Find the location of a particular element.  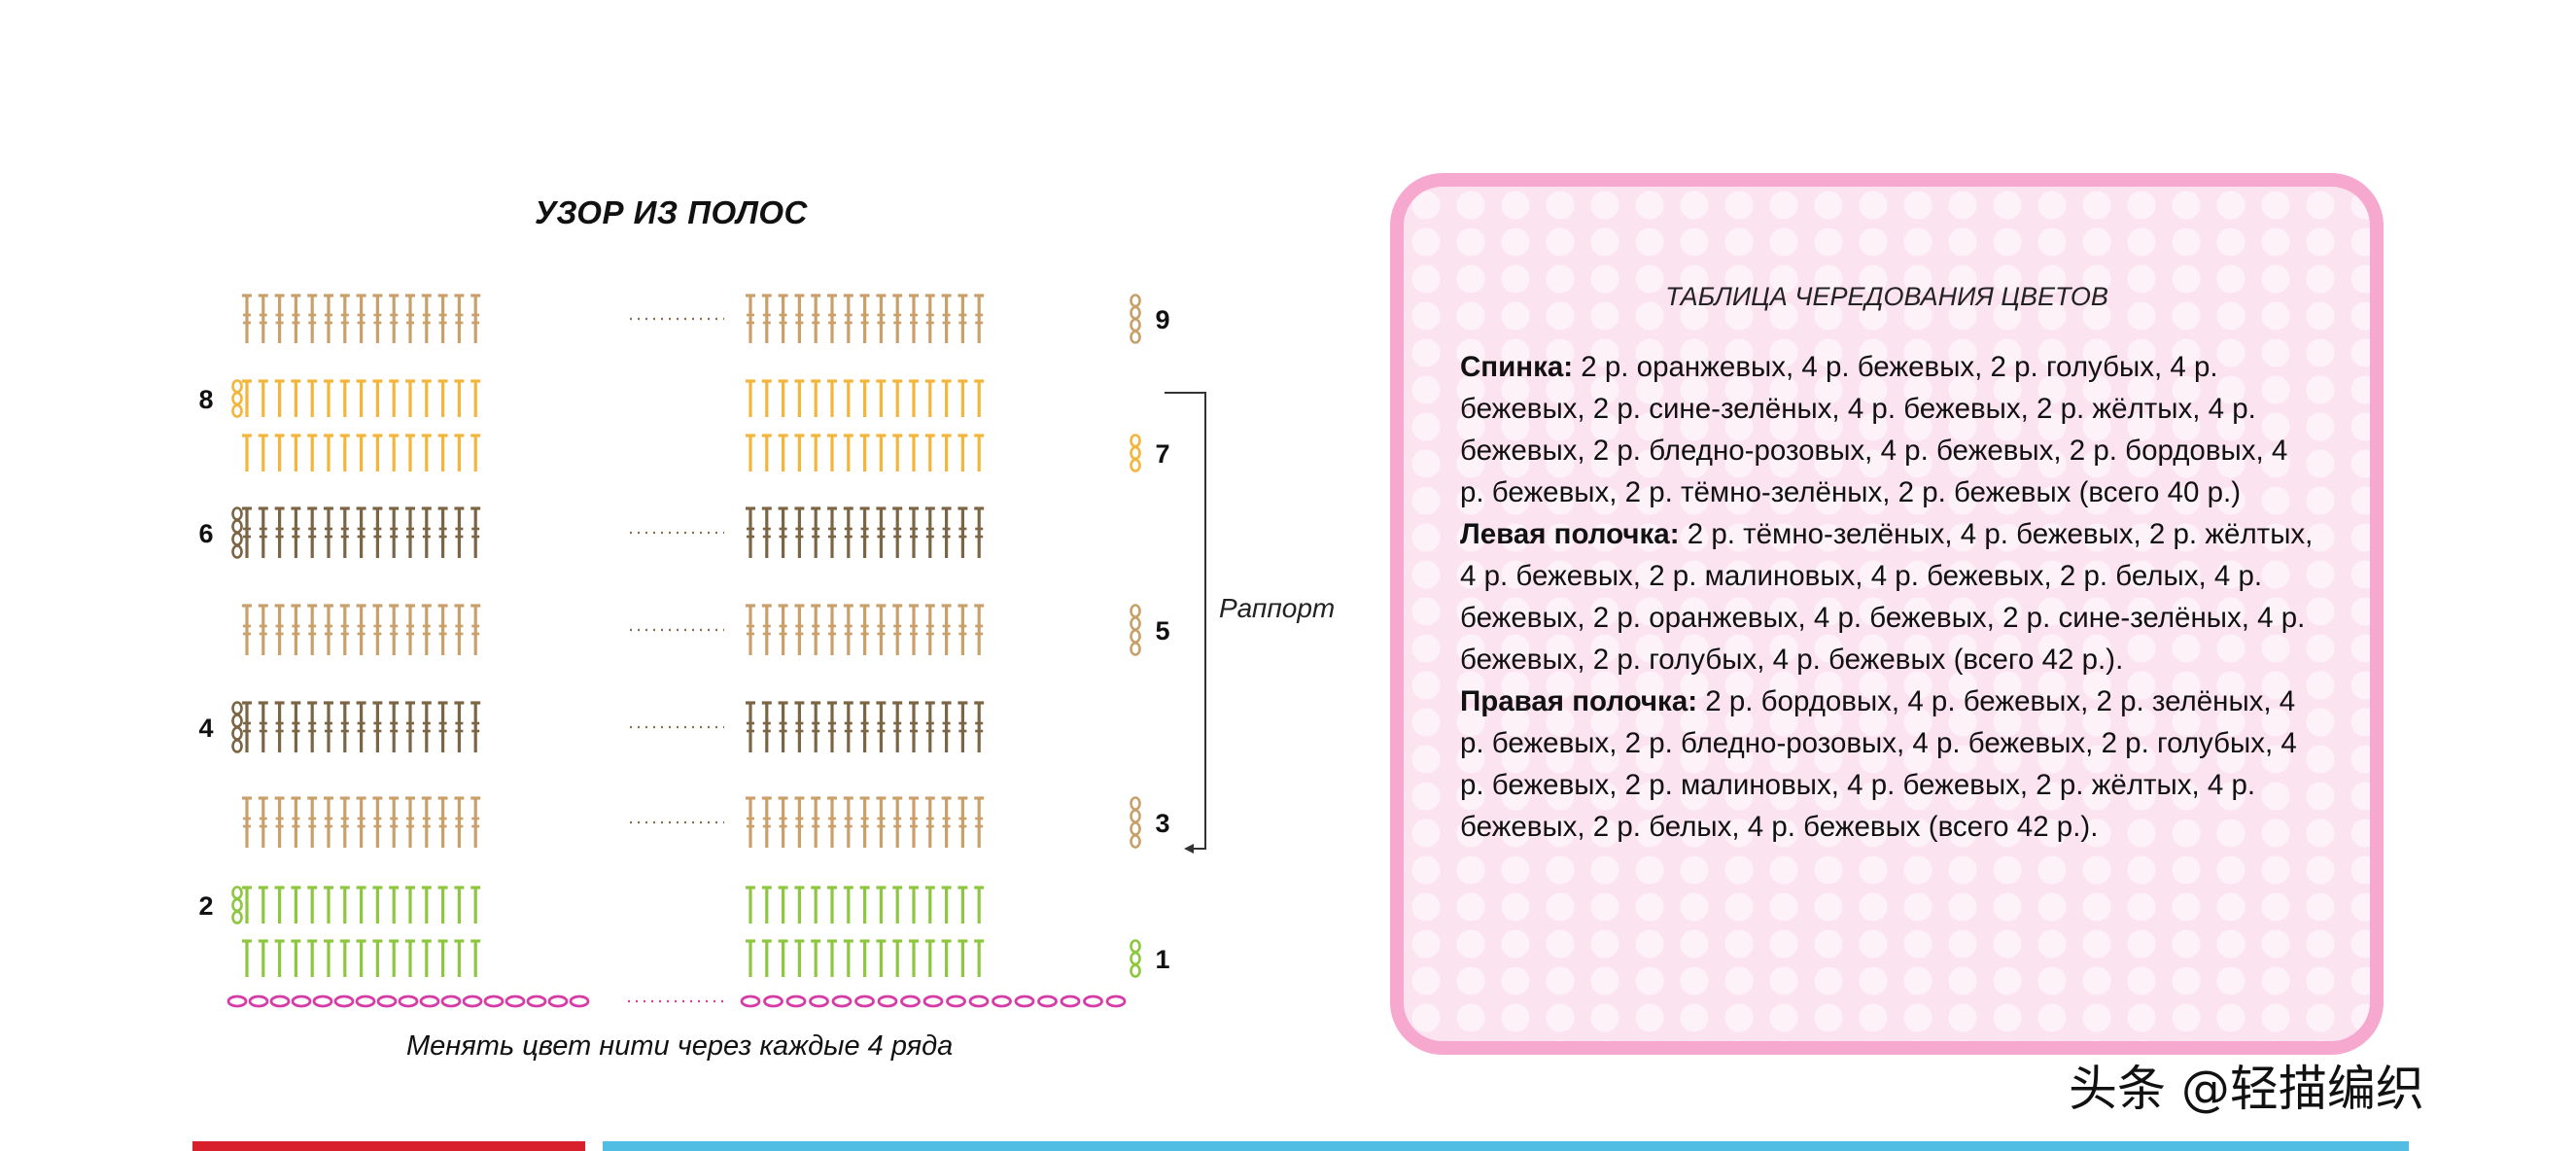

color-table-title: ТАБЛИЦА ЧЕРЕДОВАНИЯ ЦВЕТОВ is located at coordinates (1887, 296).